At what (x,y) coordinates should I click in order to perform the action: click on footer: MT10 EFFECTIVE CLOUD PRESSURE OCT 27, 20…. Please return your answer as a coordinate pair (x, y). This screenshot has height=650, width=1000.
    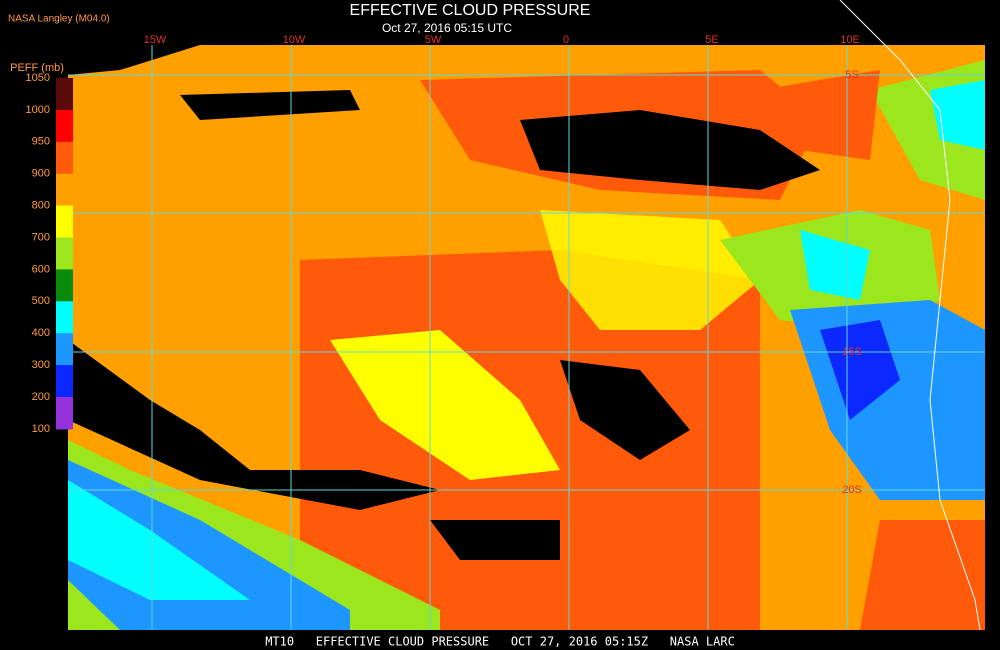
    Looking at the image, I should click on (500, 642).